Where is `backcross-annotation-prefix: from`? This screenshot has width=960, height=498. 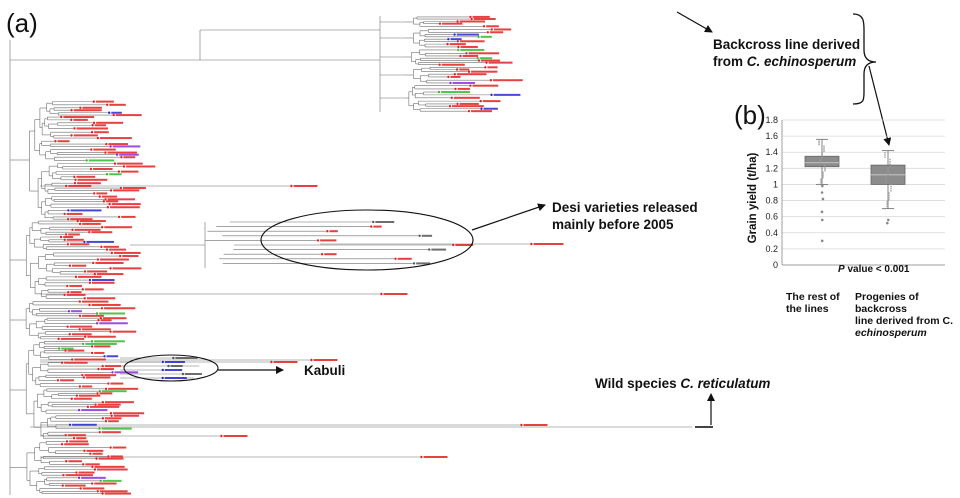 backcross-annotation-prefix: from is located at coordinates (730, 61).